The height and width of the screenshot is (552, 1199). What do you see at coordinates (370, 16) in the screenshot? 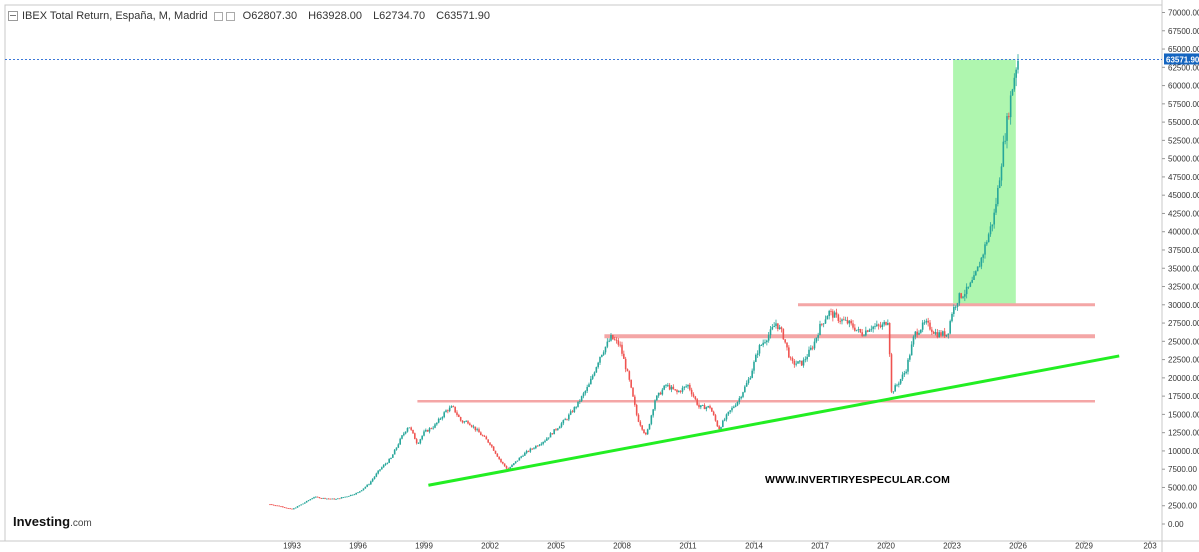
I see `ohlc-readout: O62807.30 H63928.00 L62734.70 C63571.90` at bounding box center [370, 16].